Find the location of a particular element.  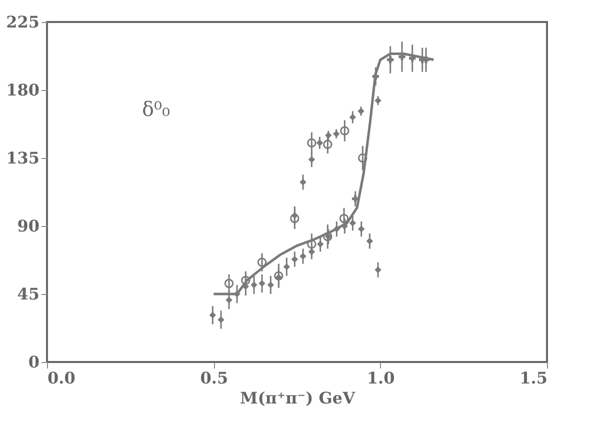

y-tick-label: 0 is located at coordinates (34, 362).